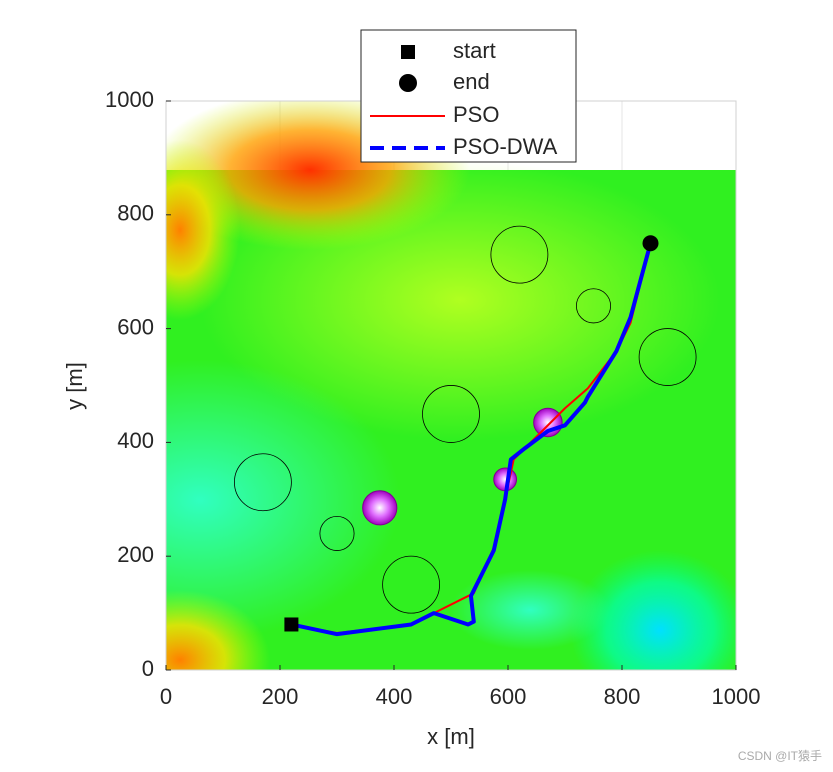 The height and width of the screenshot is (772, 833). Describe the element at coordinates (474, 50) in the screenshot. I see `legend-label: start` at that location.